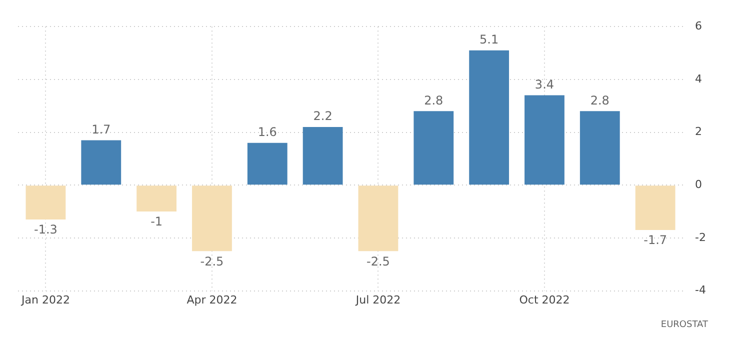  I want to click on x-tick-label: Jul 2022, so click(377, 299).